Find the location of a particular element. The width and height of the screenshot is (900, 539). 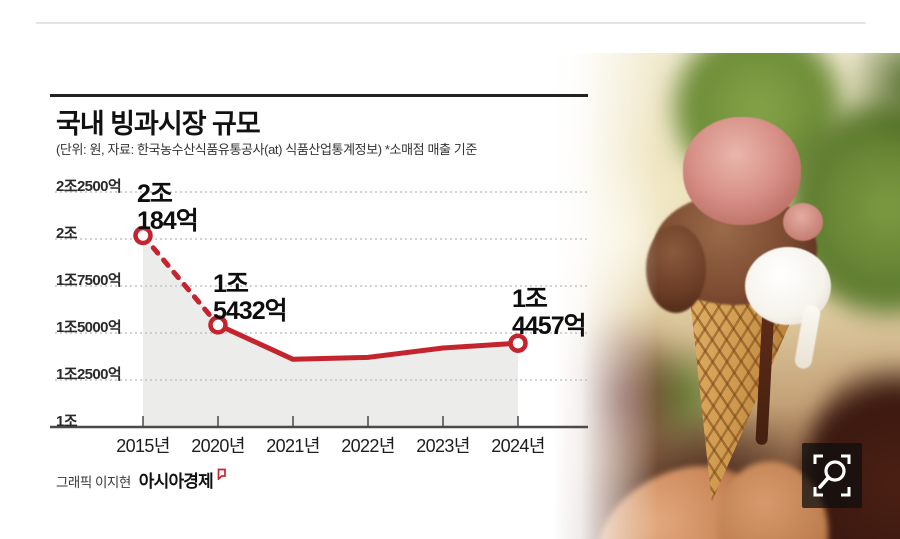

brand-name: 아시아경제 is located at coordinates (176, 481).